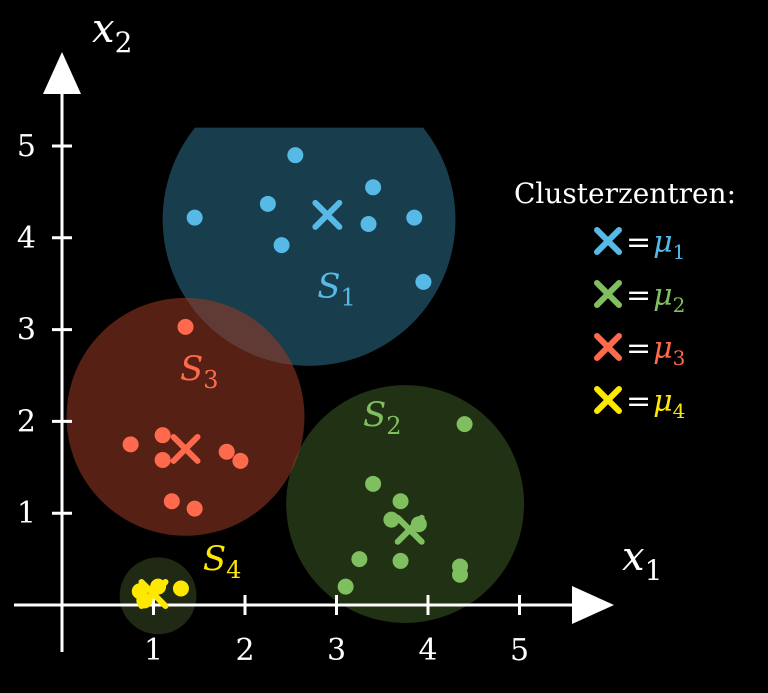  Describe the element at coordinates (199, 371) in the screenshot. I see `cluster-label-3: S3` at that location.